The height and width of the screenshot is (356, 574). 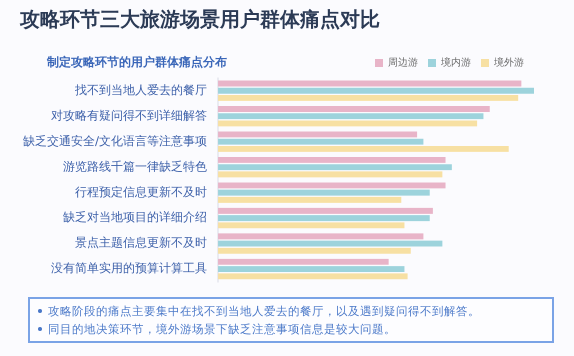 What do you see at coordinates (115, 141) in the screenshot?
I see `y-tick-label: 缺乏交通安全/文化语言等注意事项` at bounding box center [115, 141].